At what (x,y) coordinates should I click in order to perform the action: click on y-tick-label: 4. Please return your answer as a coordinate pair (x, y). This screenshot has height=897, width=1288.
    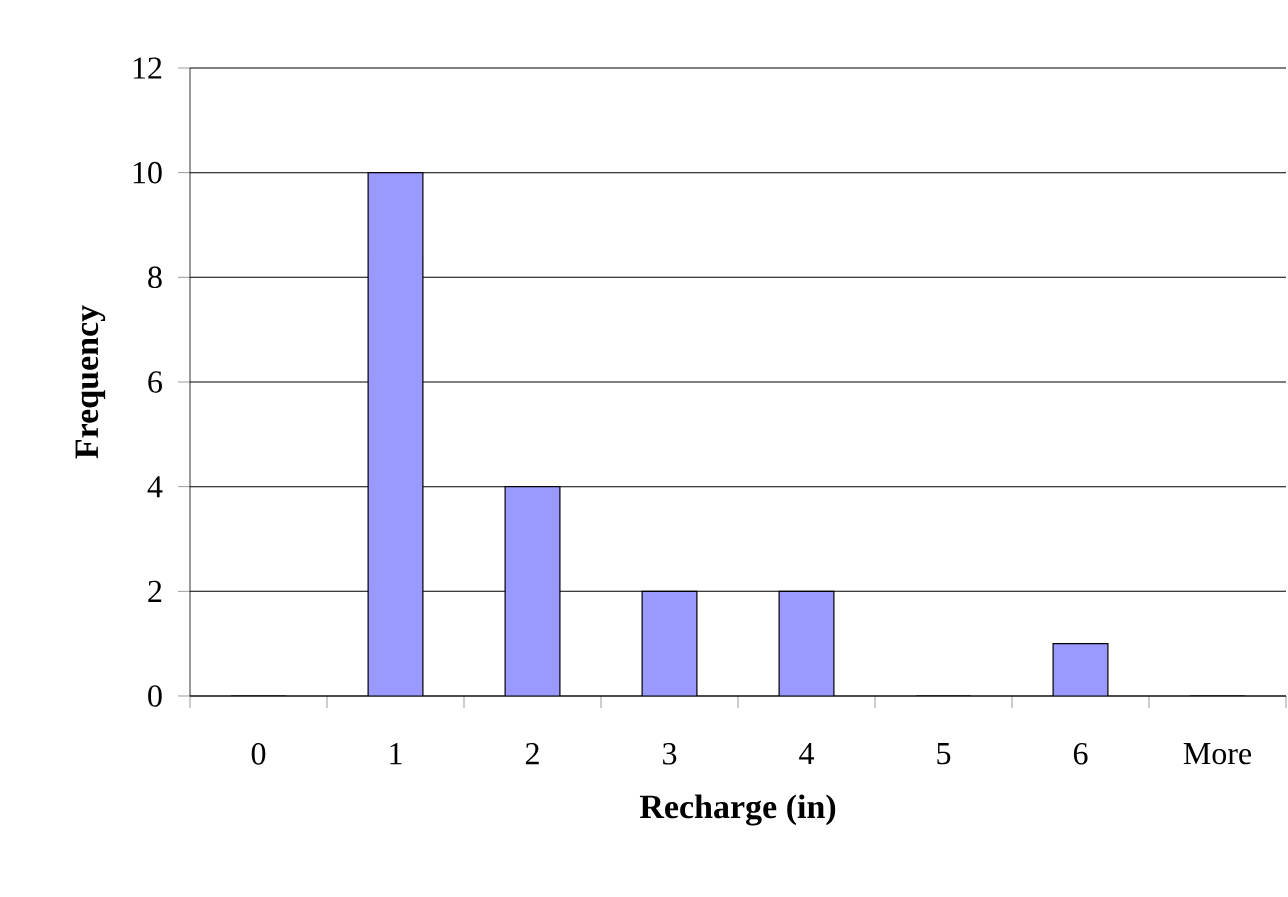
    Looking at the image, I should click on (155, 487).